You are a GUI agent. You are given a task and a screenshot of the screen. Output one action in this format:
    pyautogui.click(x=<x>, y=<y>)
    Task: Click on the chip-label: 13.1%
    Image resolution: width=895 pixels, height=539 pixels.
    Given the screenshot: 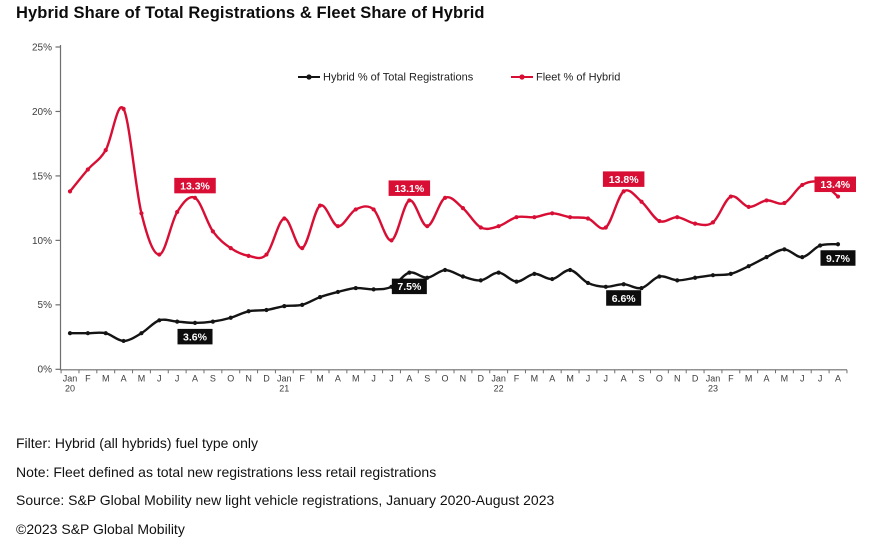 What is the action you would take?
    pyautogui.click(x=409, y=189)
    